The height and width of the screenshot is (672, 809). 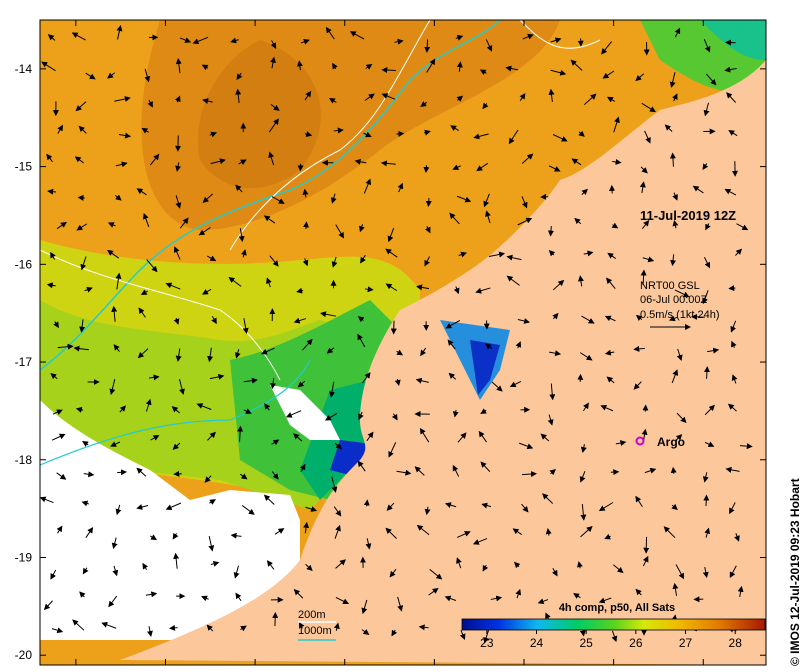 What do you see at coordinates (636, 643) in the screenshot?
I see `colorbar-tick-label: 26` at bounding box center [636, 643].